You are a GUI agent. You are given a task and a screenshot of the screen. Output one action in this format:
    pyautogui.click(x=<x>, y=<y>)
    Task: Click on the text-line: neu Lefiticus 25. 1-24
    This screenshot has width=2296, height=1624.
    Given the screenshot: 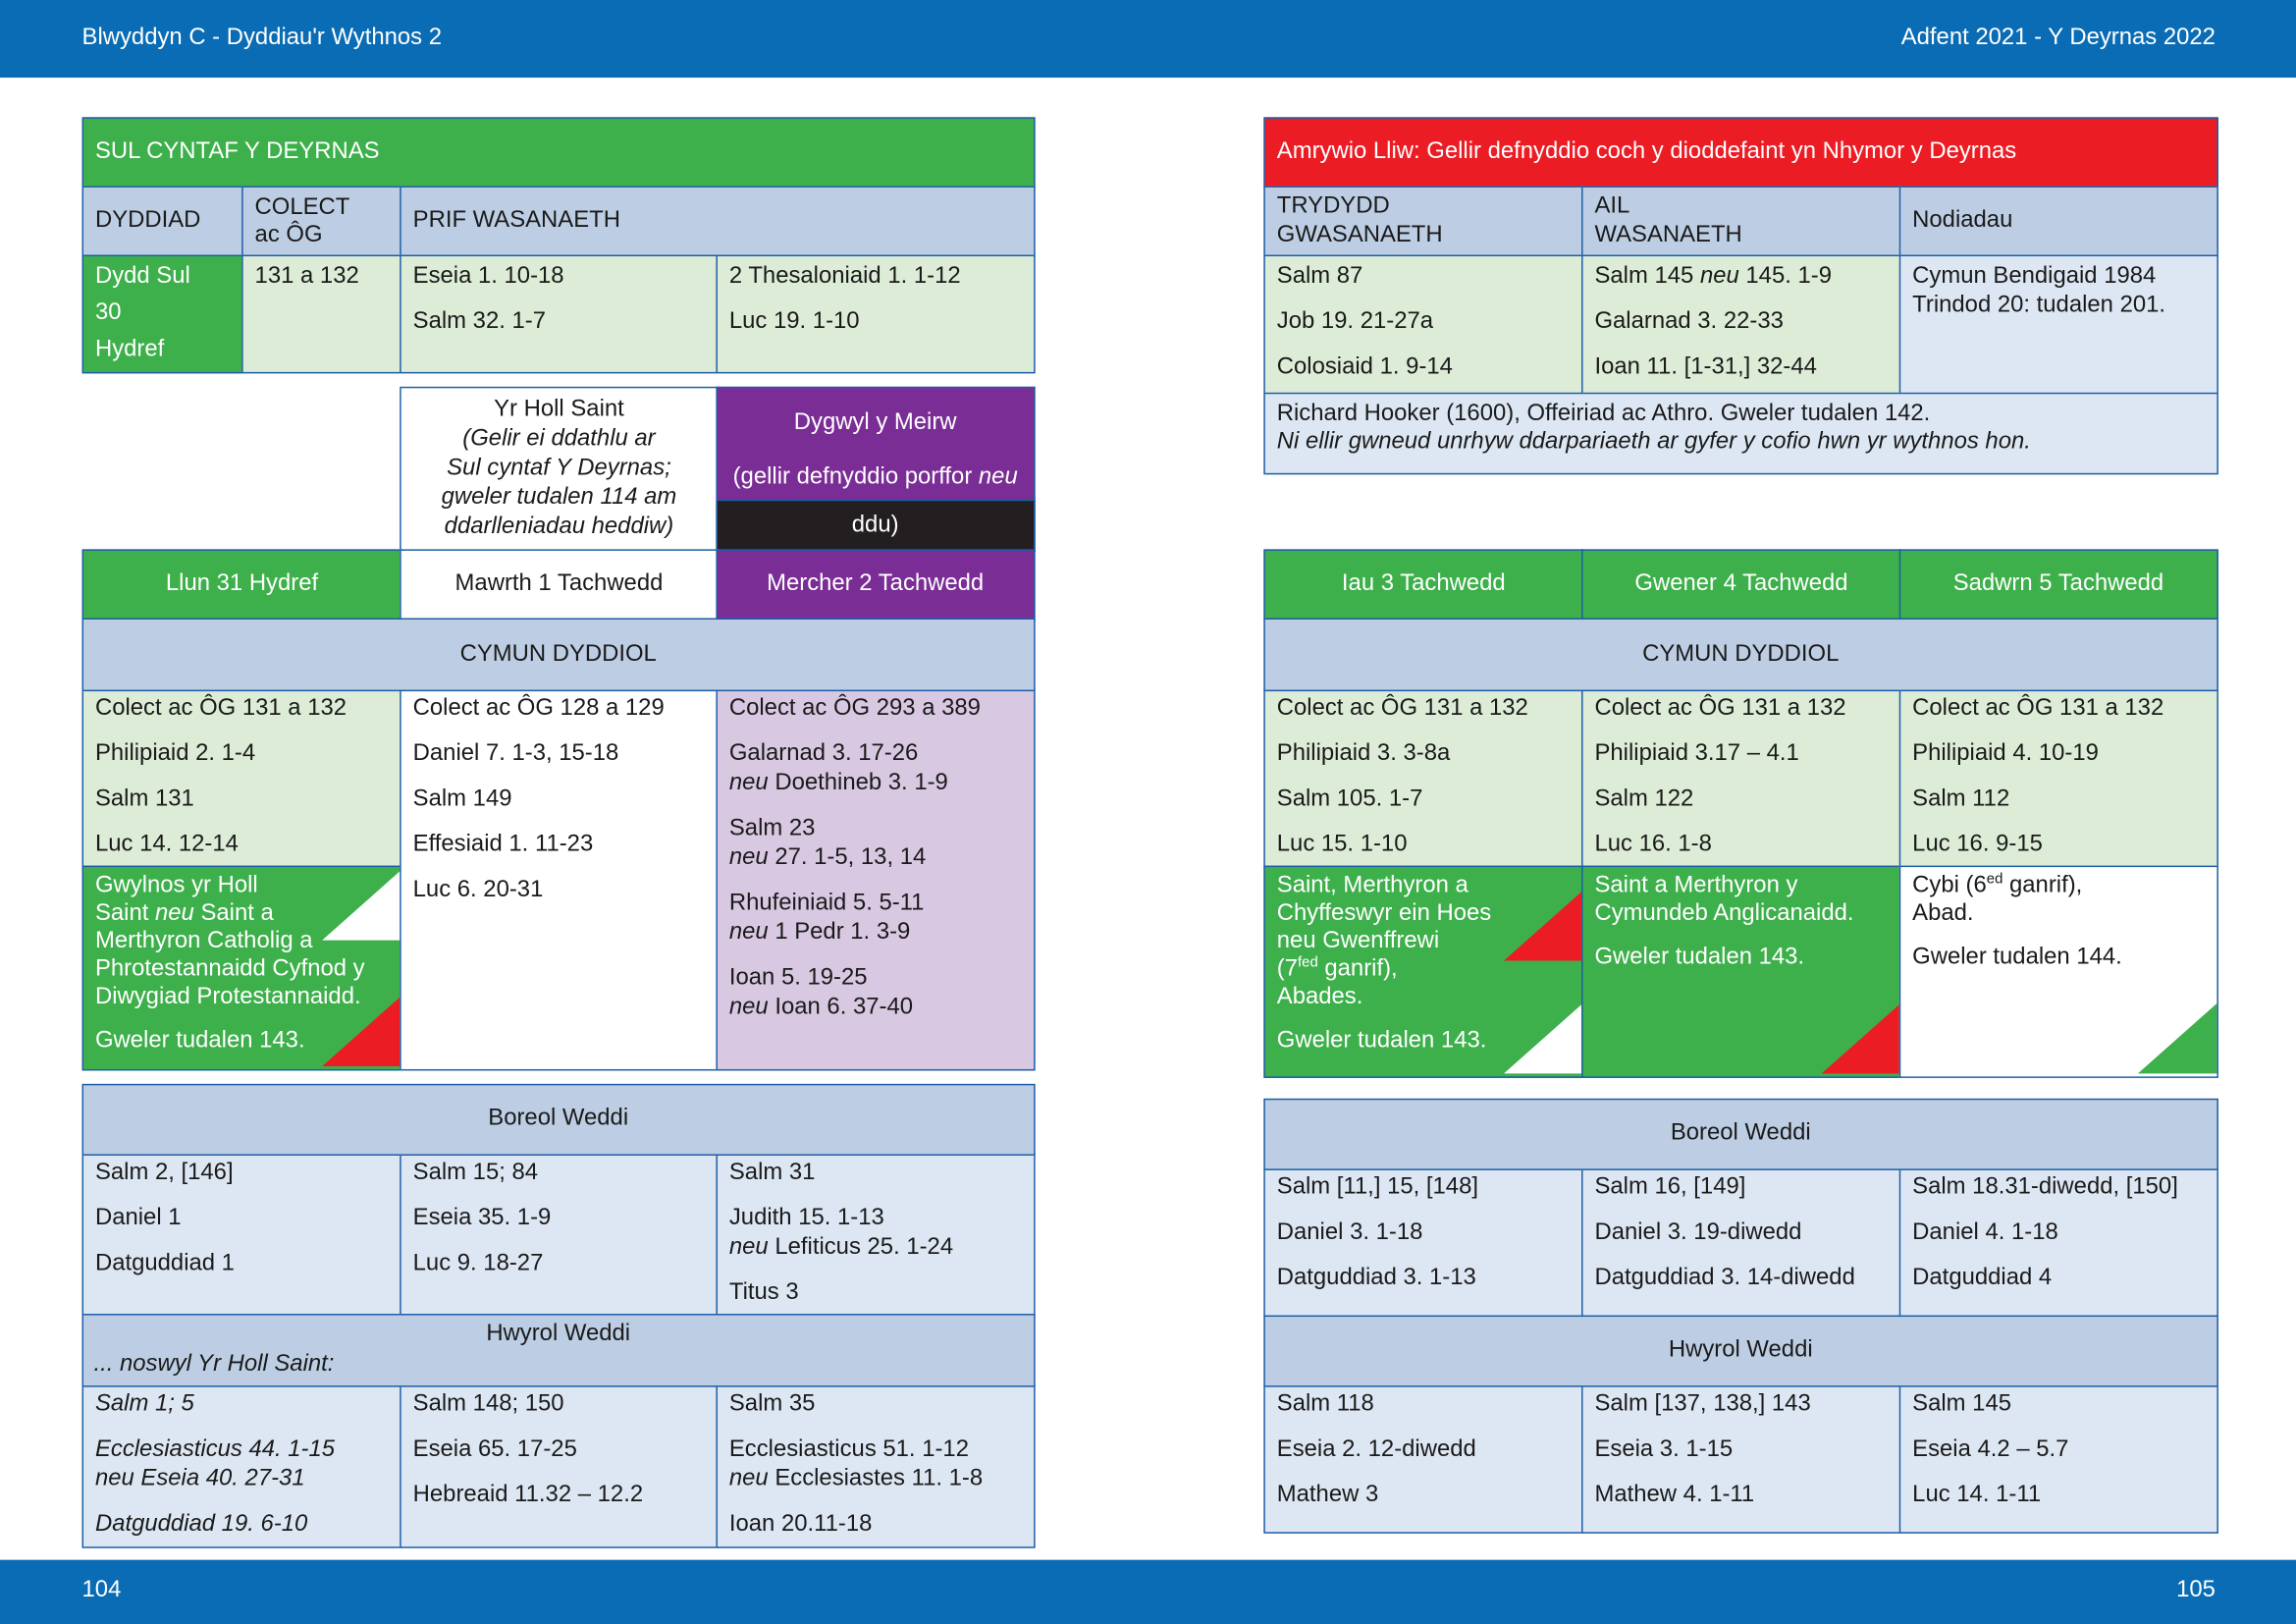 What is the action you would take?
    pyautogui.click(x=875, y=1248)
    